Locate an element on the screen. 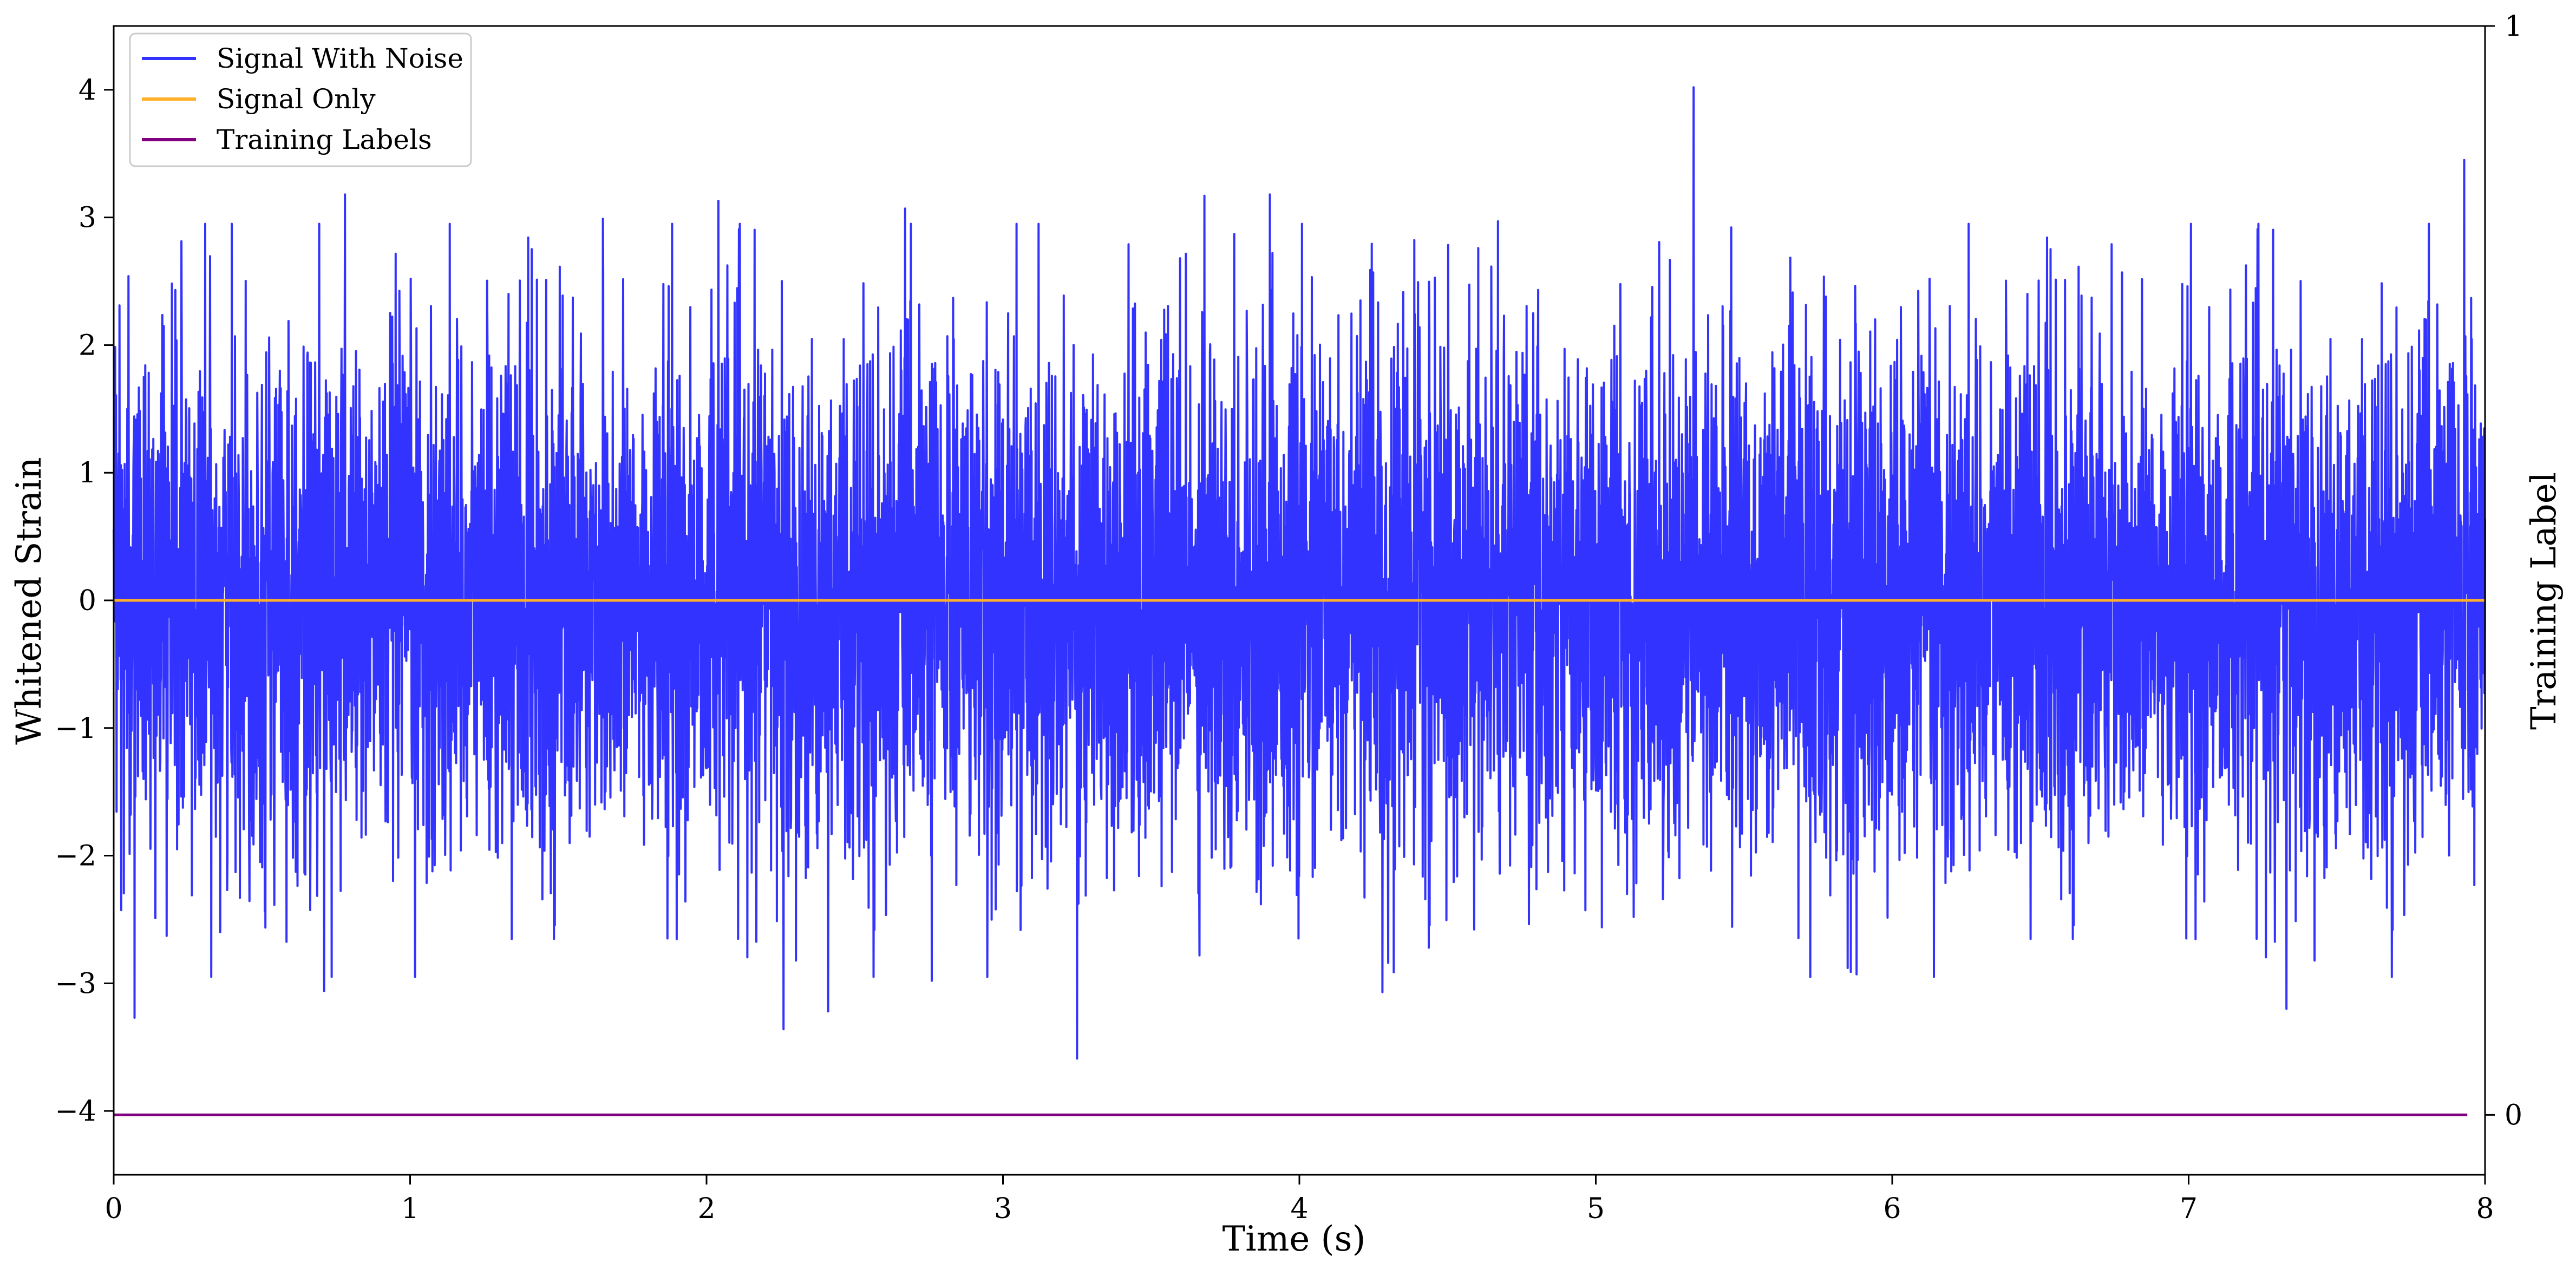 Image resolution: width=2576 pixels, height=1276 pixels. y2-tick-label: 0 is located at coordinates (2514, 1115).